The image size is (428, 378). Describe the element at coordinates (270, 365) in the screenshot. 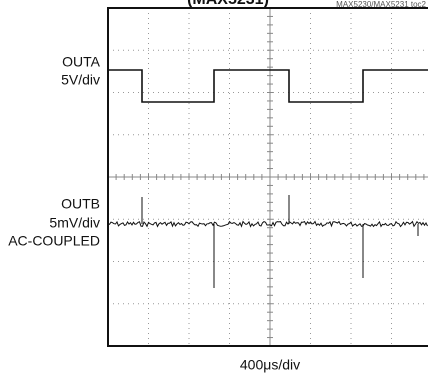

I see `time-scale: 400μs/div` at that location.